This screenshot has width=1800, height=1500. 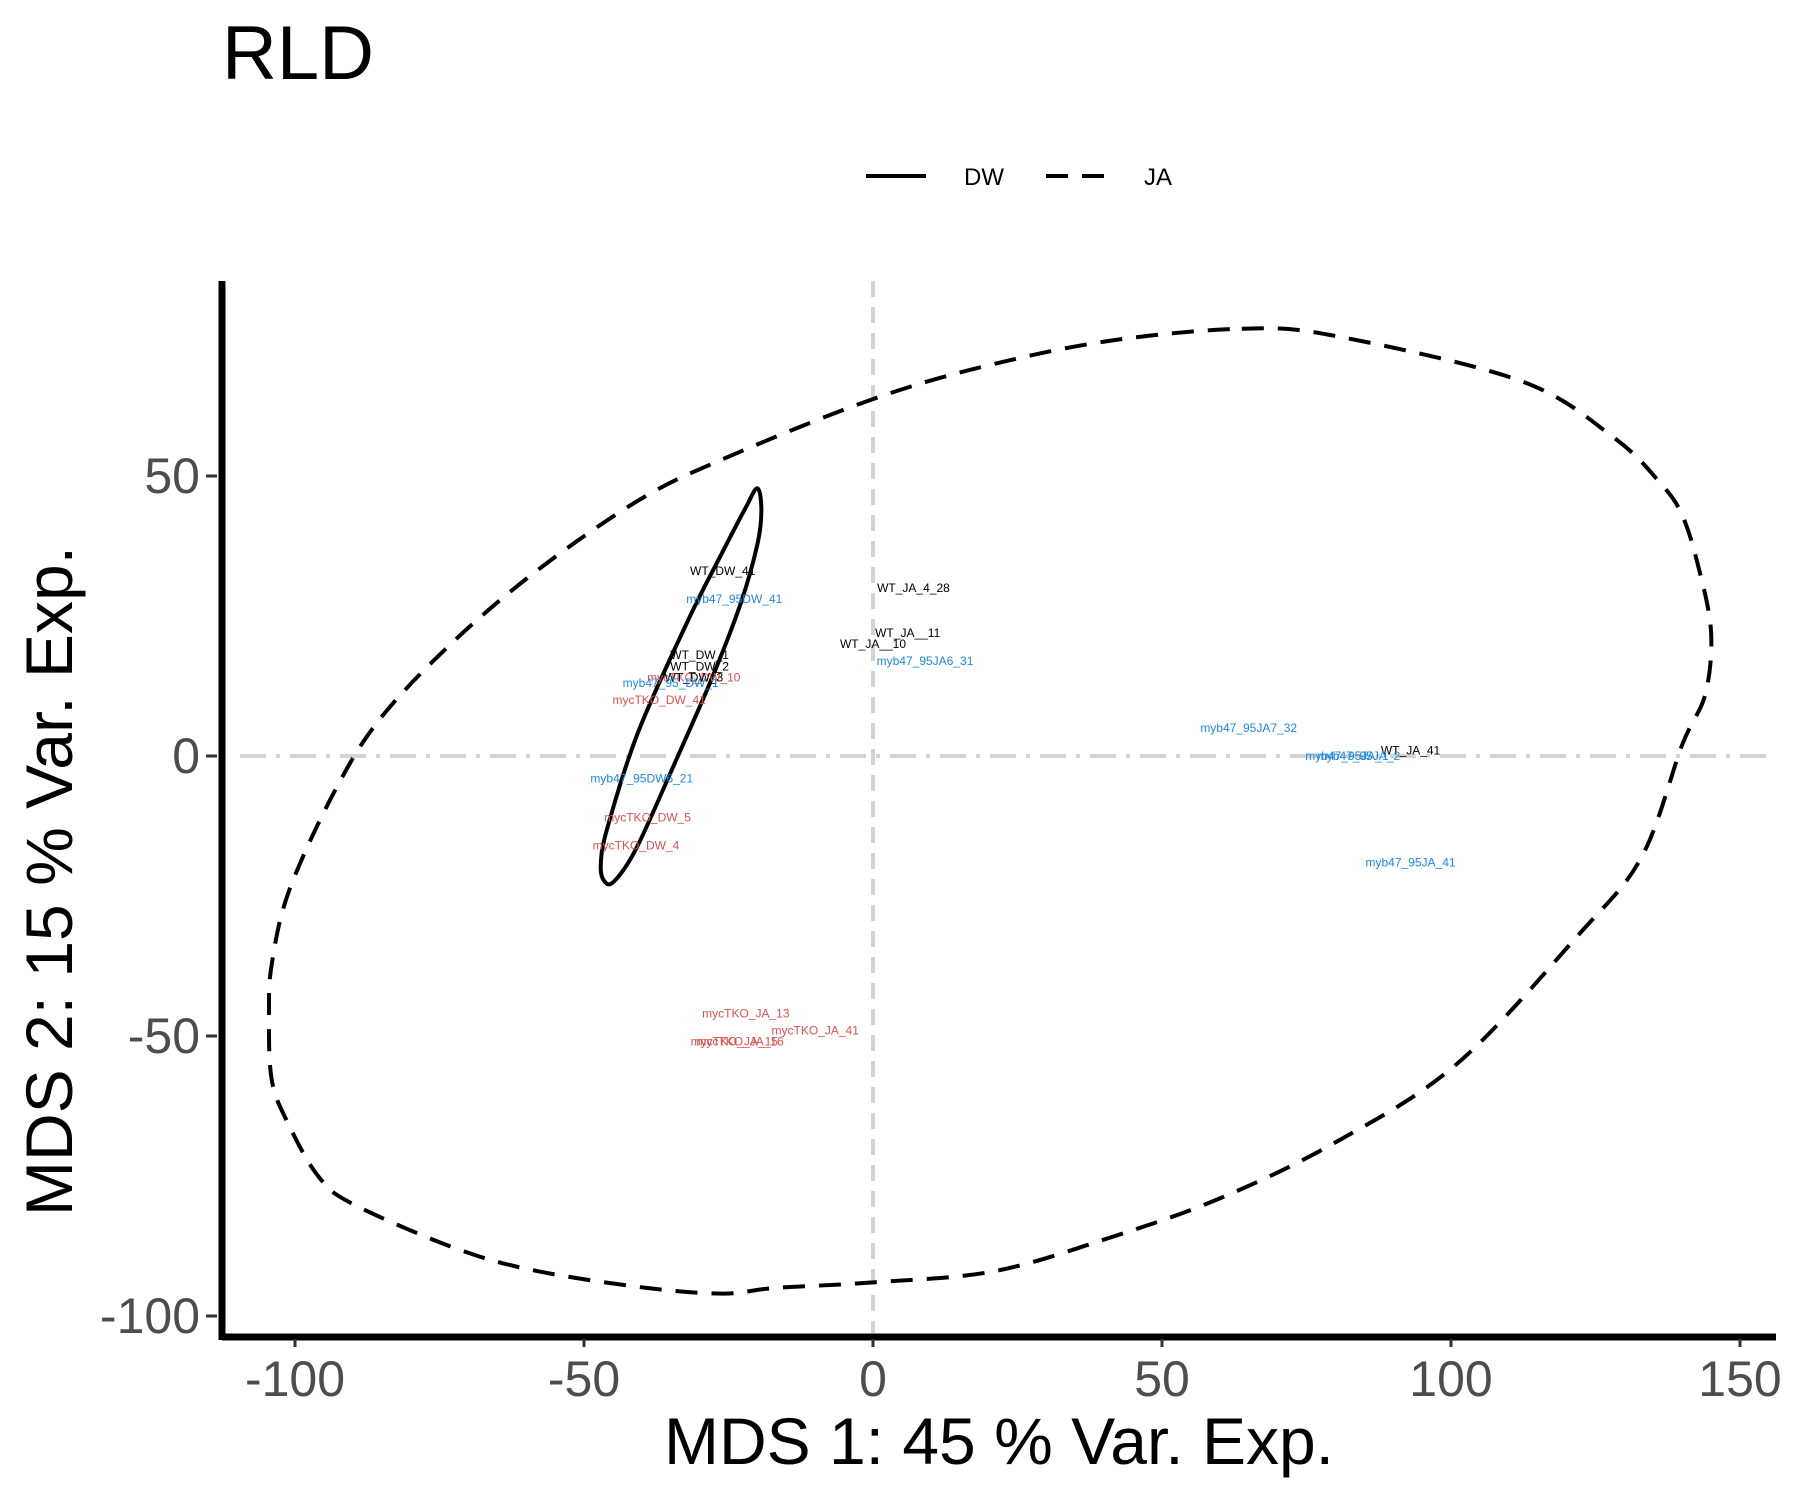 What do you see at coordinates (734, 599) in the screenshot?
I see `sample-label: myb47_95DW_41` at bounding box center [734, 599].